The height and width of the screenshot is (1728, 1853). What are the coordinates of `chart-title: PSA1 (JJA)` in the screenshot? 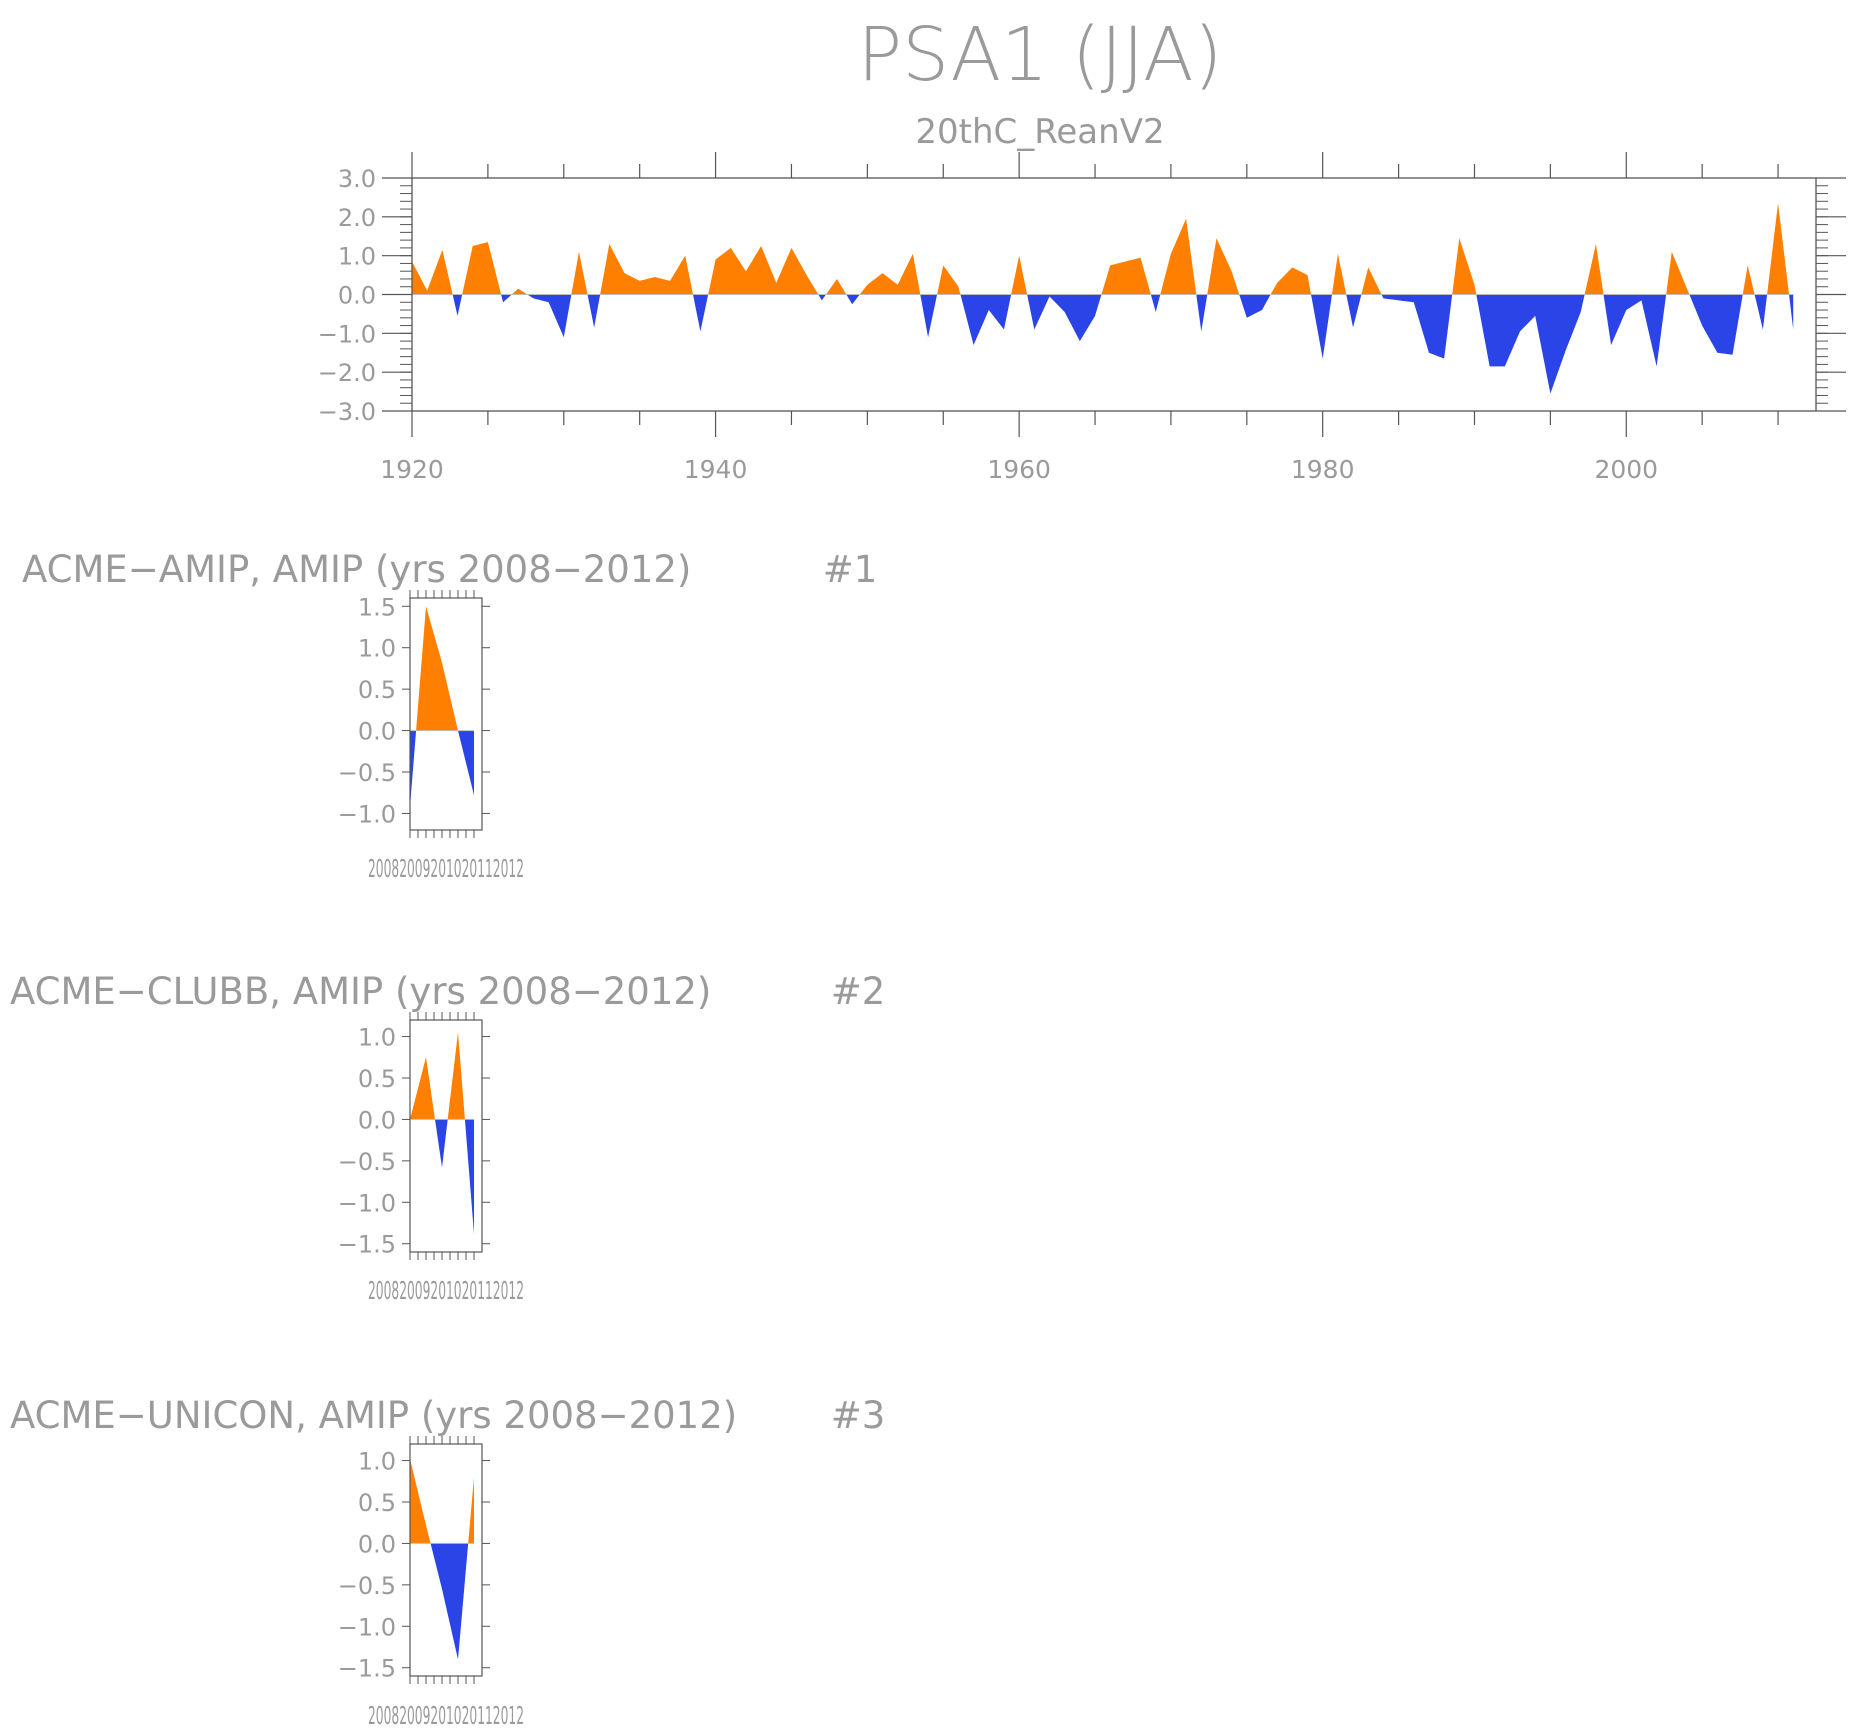 It's located at (1040, 55).